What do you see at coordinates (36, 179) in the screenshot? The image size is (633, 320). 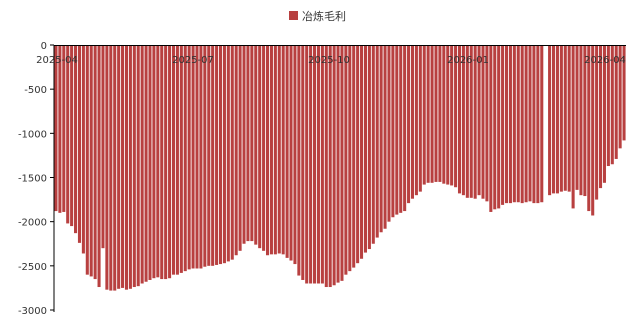 I see `y-tick-group: 0 -500 -1000 -1500 -2000 -2500 -3000` at bounding box center [36, 179].